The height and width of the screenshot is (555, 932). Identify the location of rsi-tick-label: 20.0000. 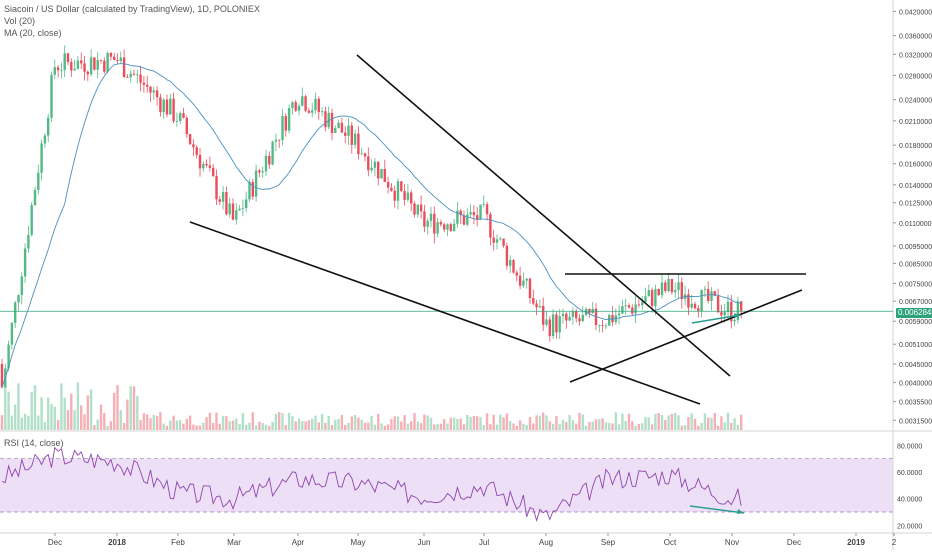
(909, 526).